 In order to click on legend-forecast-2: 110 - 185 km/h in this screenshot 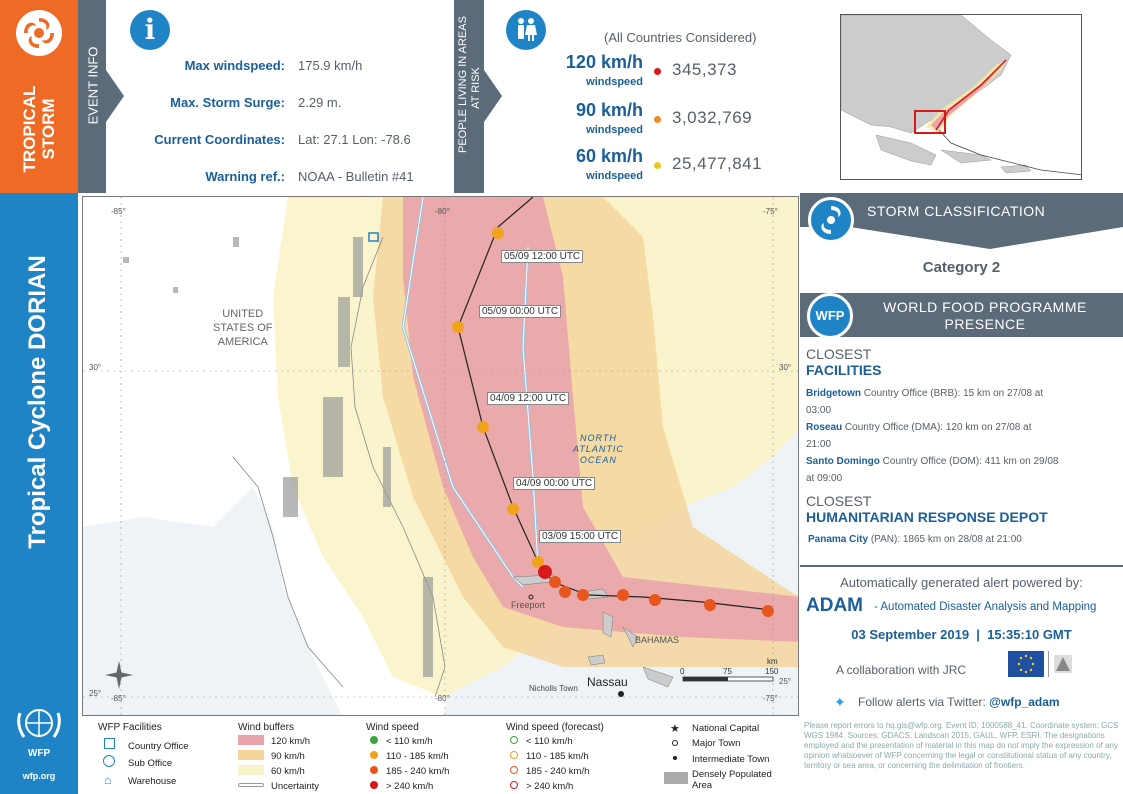, I will do `click(557, 756)`.